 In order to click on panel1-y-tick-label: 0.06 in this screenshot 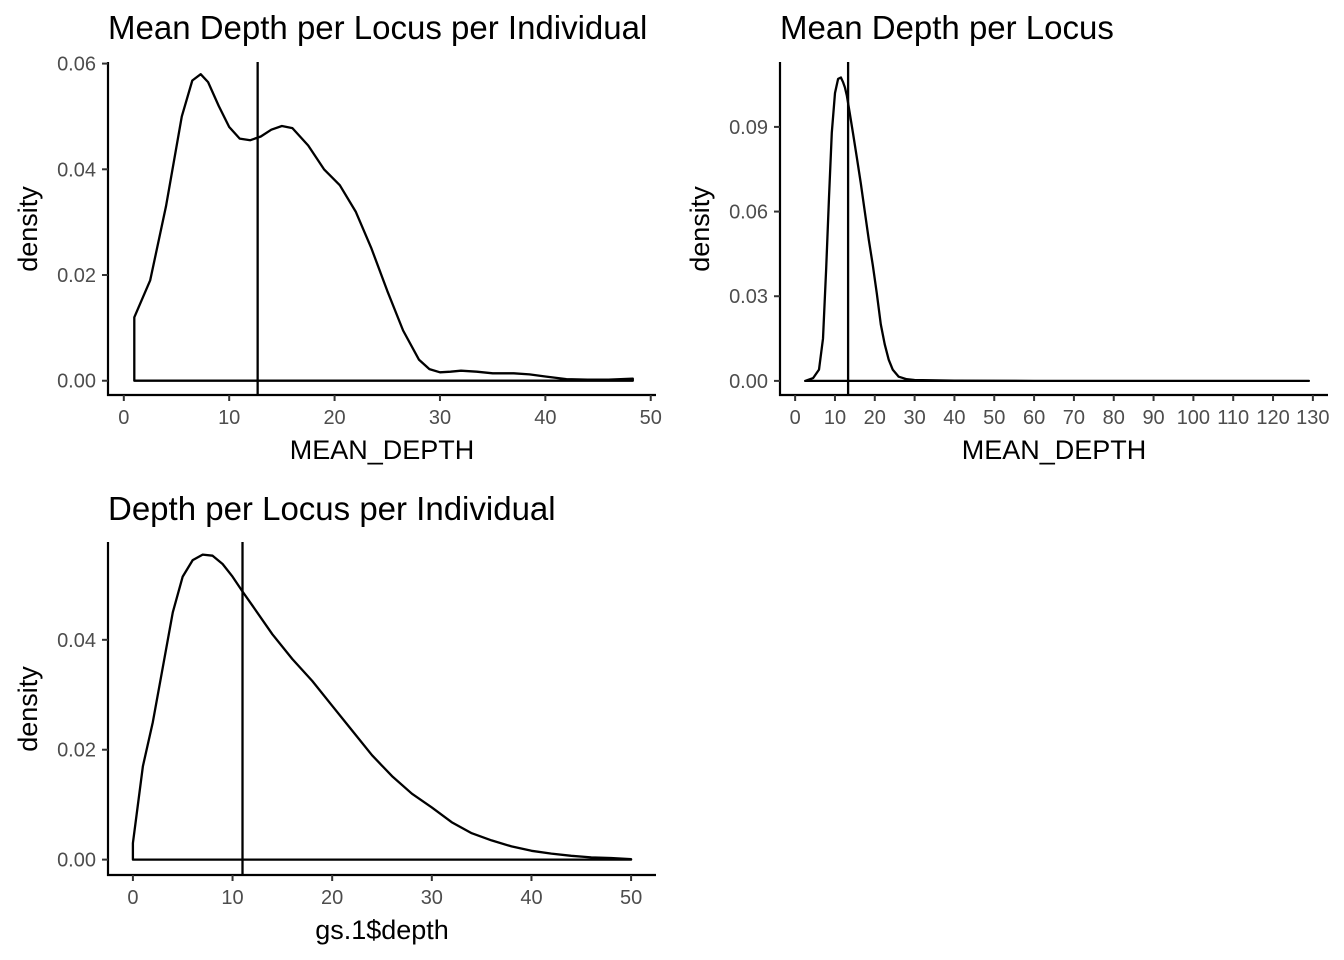, I will do `click(76, 65)`.